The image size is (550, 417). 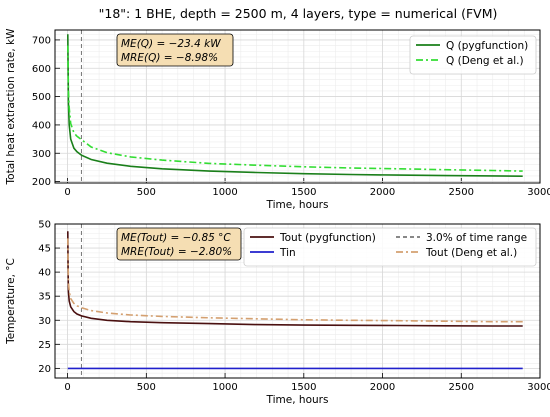 I want to click on y-tick-label: 35, so click(x=44, y=297).